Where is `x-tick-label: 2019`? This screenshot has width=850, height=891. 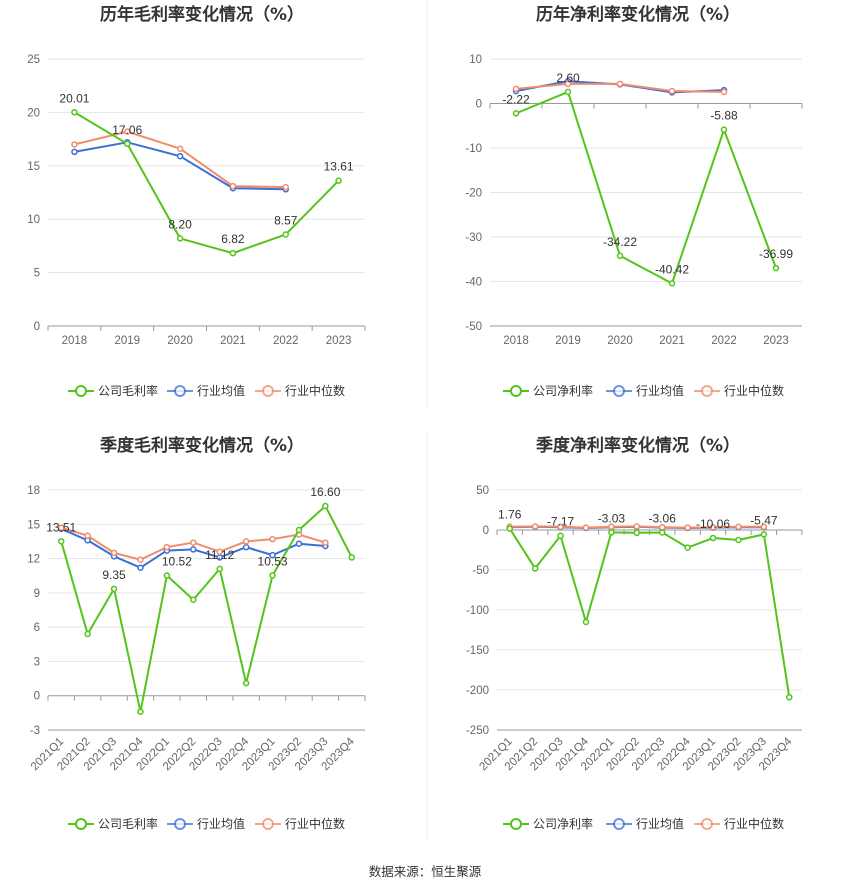 x-tick-label: 2019 is located at coordinates (568, 341).